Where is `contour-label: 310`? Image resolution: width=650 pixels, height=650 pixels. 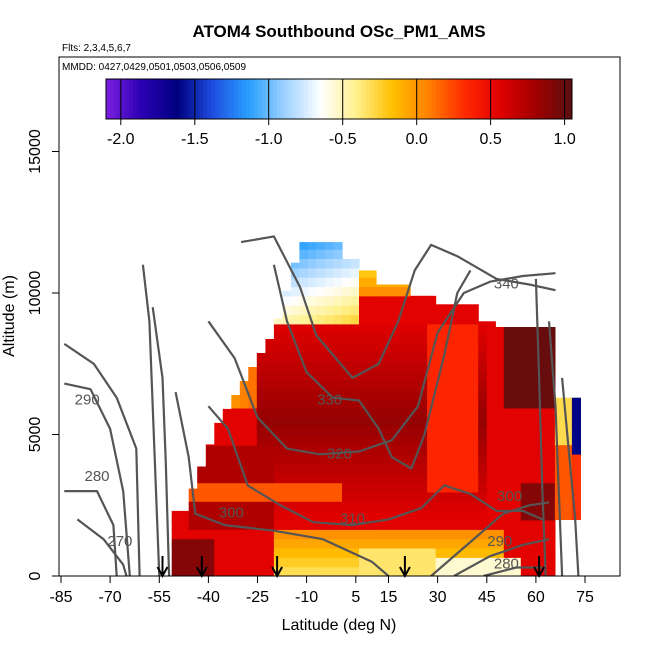
contour-label: 310 is located at coordinates (352, 518).